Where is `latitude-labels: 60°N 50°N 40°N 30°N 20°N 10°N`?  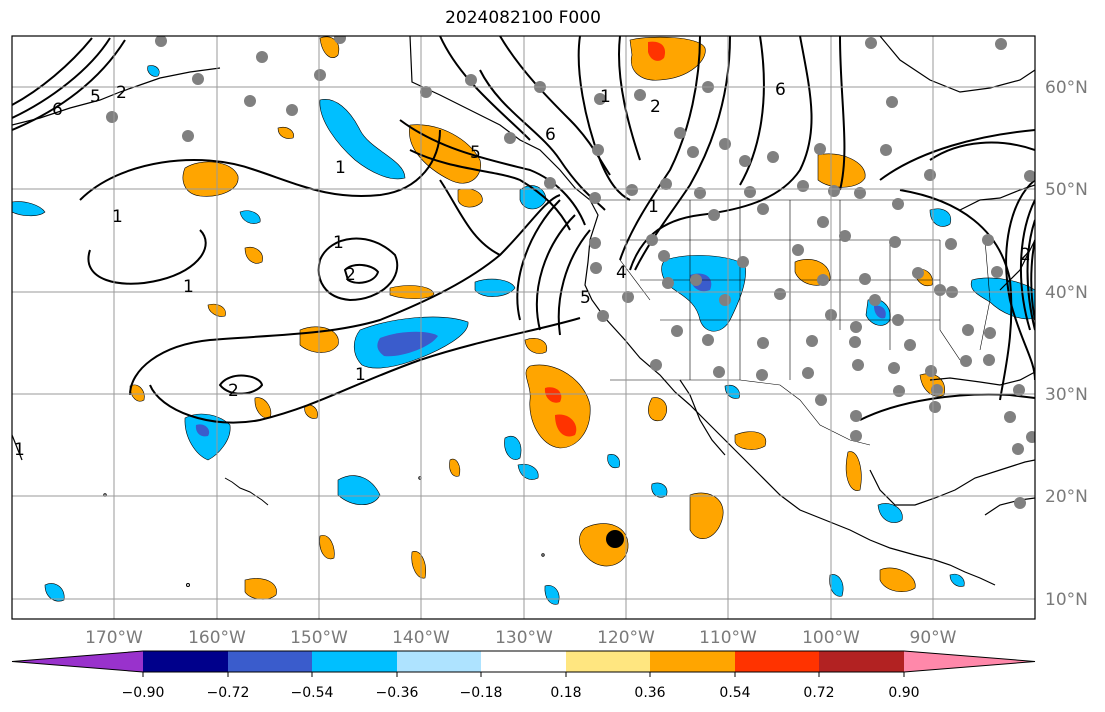 latitude-labels: 60°N 50°N 40°N 30°N 20°N 10°N is located at coordinates (1066, 344).